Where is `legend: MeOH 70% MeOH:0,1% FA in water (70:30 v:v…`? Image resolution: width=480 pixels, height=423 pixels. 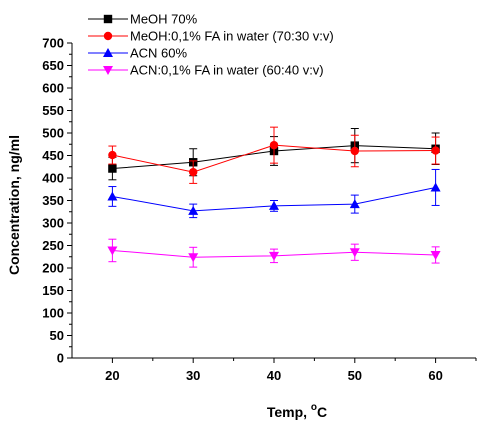 legend: MeOH 70% MeOH:0,1% FA in water (70:30 v:v… is located at coordinates (211, 45).